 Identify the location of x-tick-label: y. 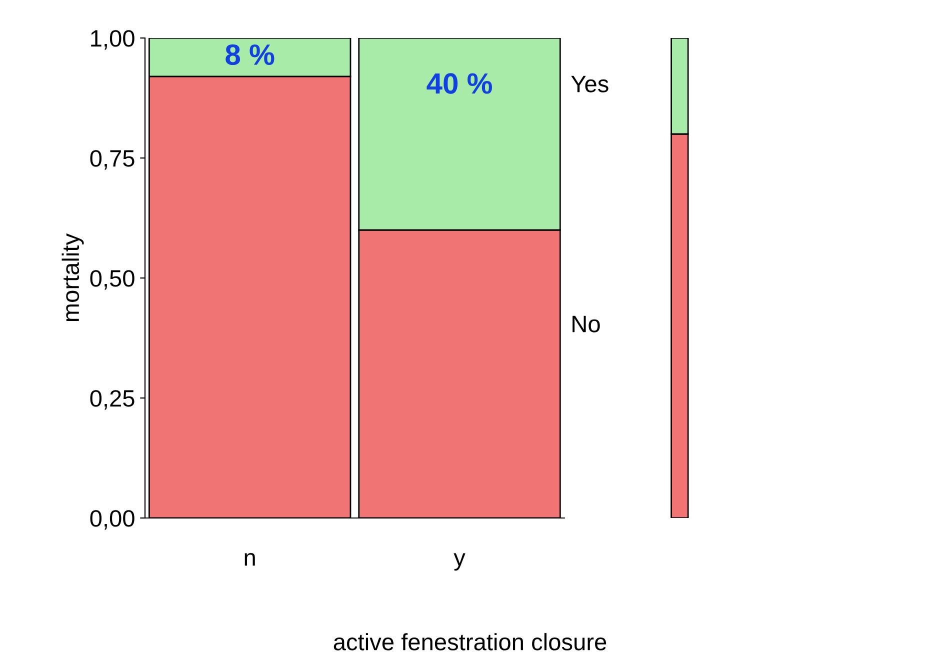
(460, 562).